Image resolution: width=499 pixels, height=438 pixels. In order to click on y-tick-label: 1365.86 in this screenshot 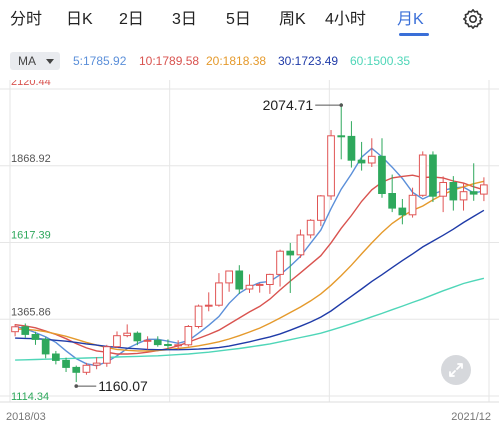, I will do `click(31, 312)`.